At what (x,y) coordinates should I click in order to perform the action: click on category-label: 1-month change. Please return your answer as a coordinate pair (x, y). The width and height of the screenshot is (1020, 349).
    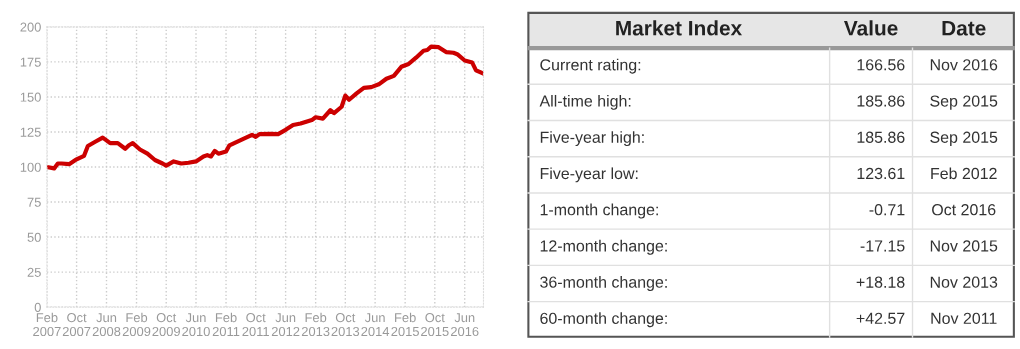
    Looking at the image, I should click on (597, 211).